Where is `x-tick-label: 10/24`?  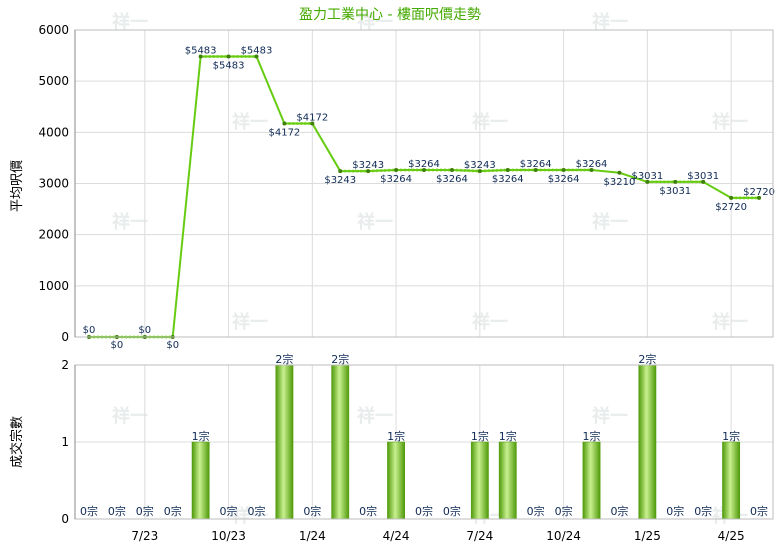
x-tick-label: 10/24 is located at coordinates (563, 536).